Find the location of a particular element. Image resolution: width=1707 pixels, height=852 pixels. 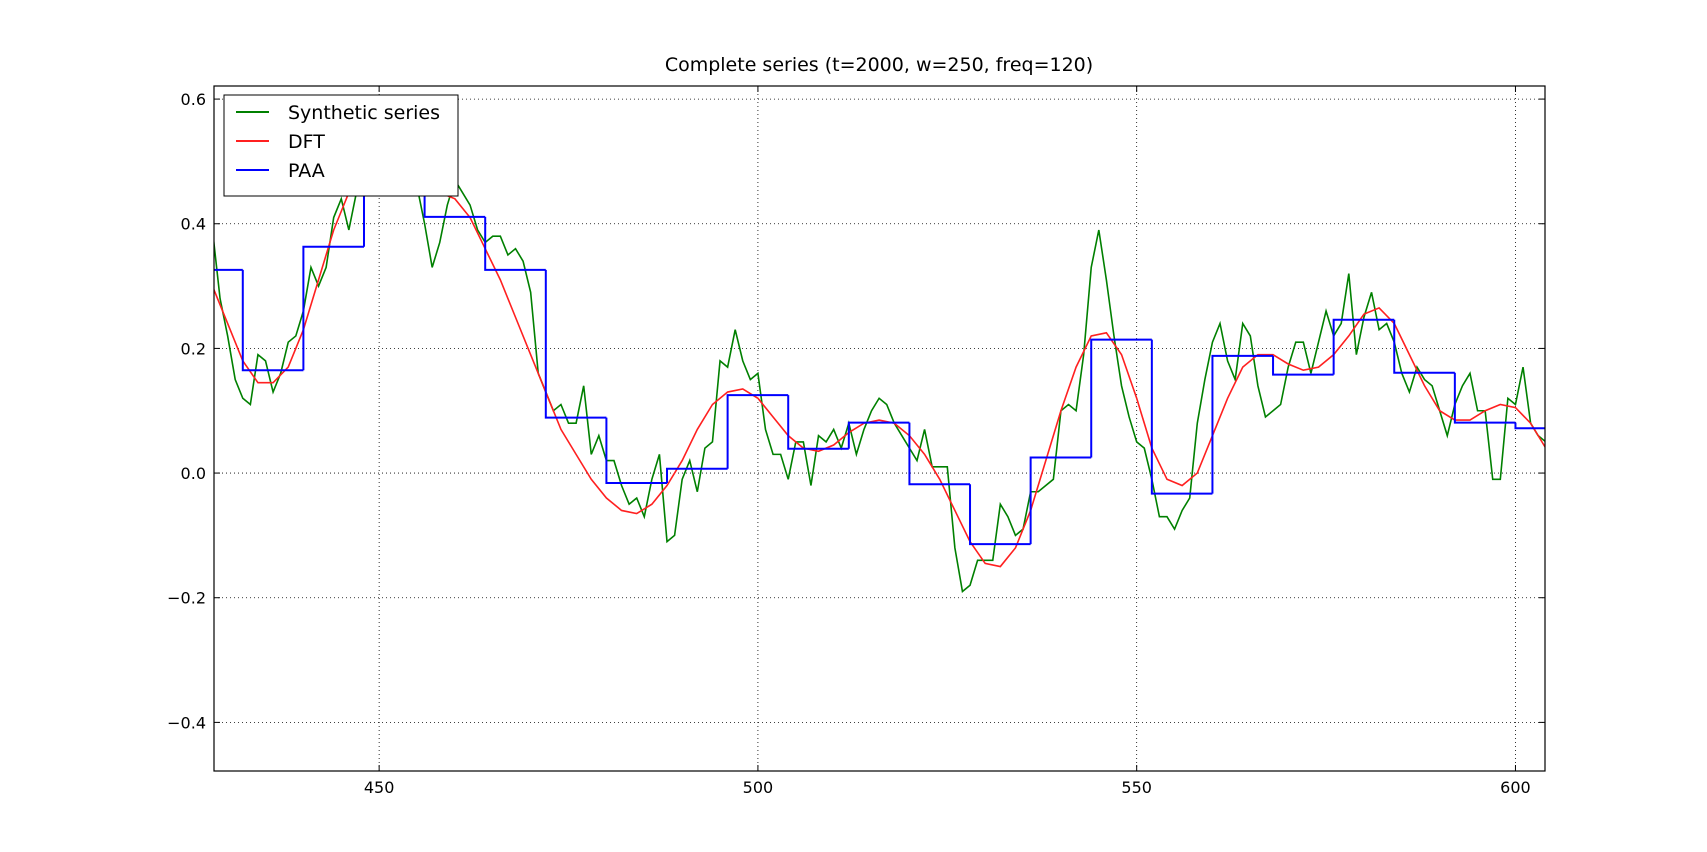

y-tick-label: 0.0 is located at coordinates (193, 473).